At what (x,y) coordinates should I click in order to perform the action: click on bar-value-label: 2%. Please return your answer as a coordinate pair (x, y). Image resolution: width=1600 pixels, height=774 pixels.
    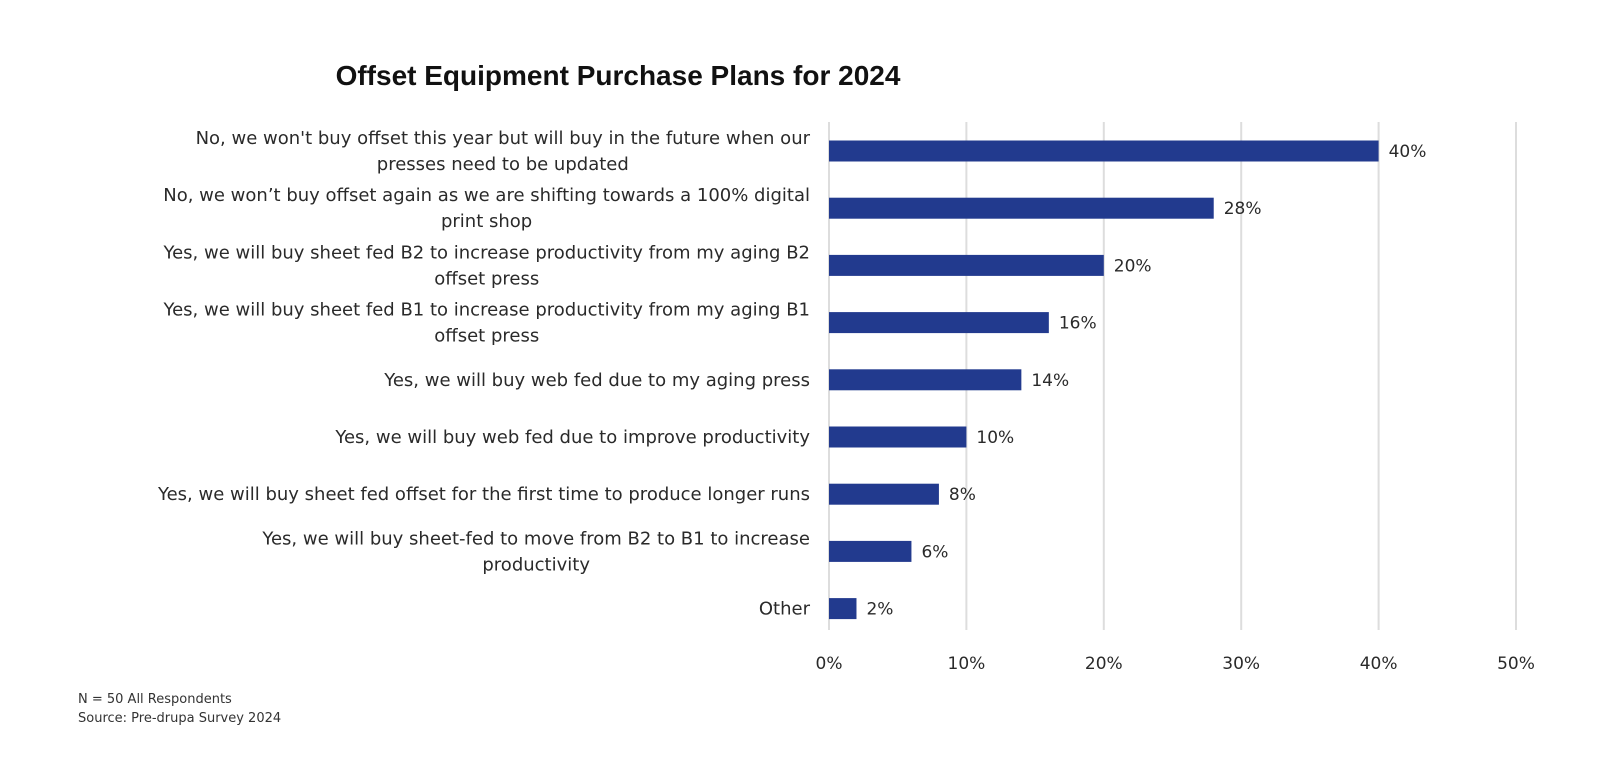
    Looking at the image, I should click on (879, 610).